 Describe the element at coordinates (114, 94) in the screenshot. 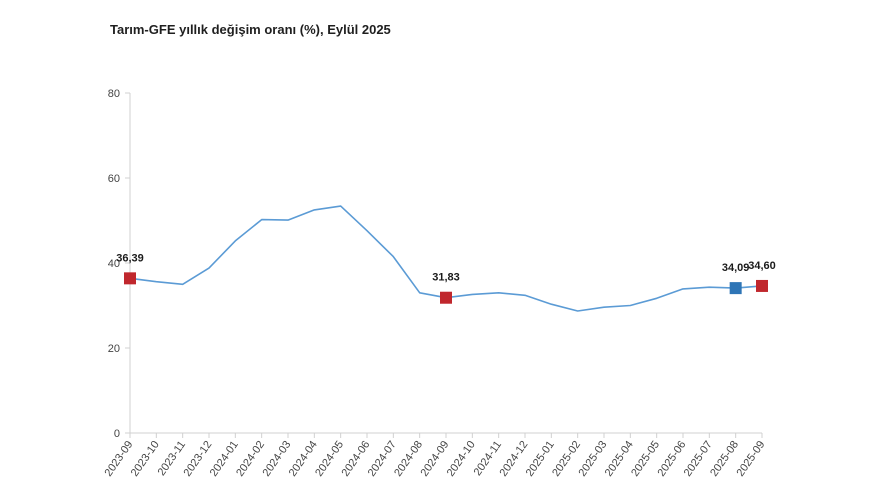

I see `y-tick-label: 80` at that location.